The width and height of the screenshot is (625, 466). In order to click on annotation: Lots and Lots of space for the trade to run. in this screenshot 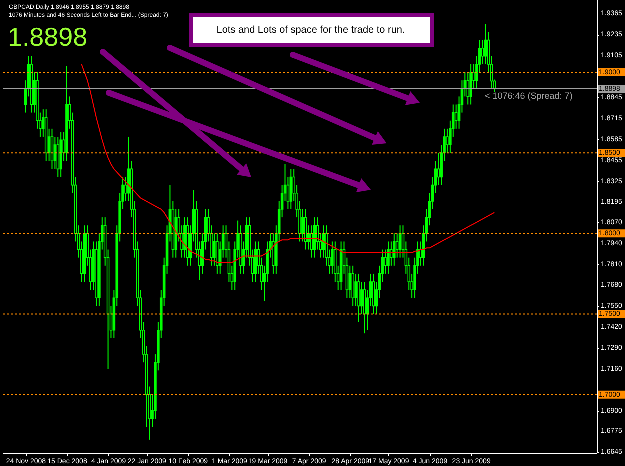, I will do `click(311, 30)`.